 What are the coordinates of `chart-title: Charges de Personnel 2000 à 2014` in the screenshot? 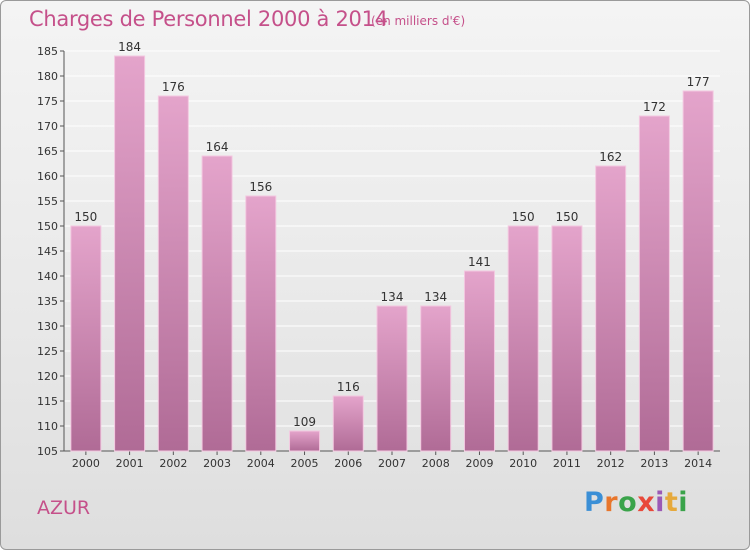 It's located at (208, 19).